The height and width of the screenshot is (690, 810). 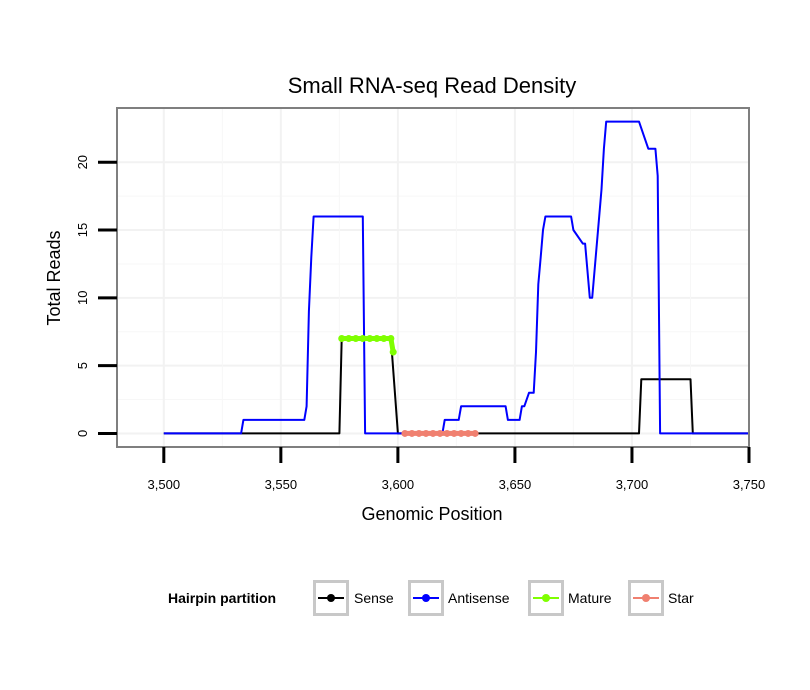 I want to click on y-axis: 0 5 10 15 20, so click(x=96, y=296).